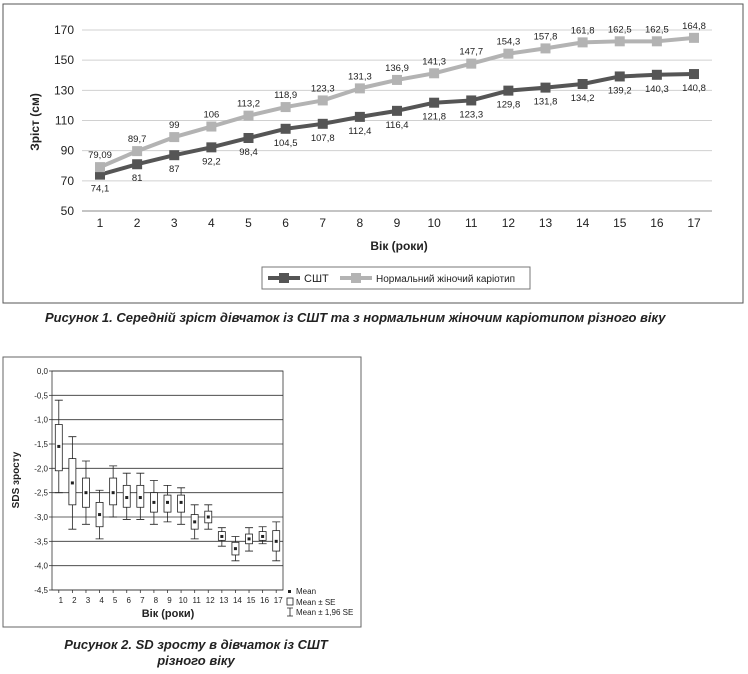  Describe the element at coordinates (620, 90) in the screenshot. I see `data-label-sst: 139,2` at that location.